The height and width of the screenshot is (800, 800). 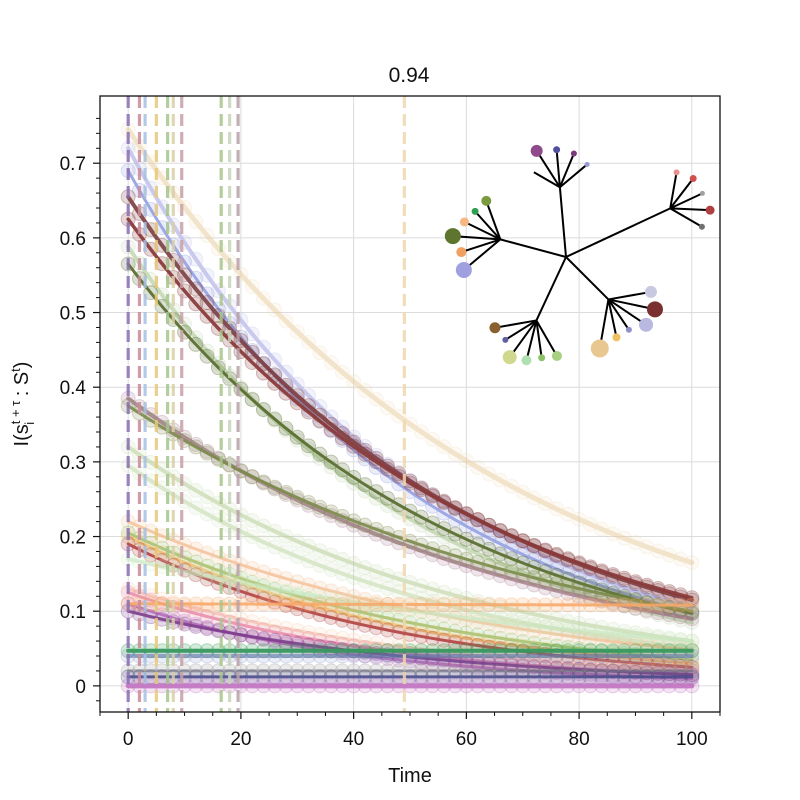 I want to click on y-label-part-i: I(s, so click(x=22, y=435).